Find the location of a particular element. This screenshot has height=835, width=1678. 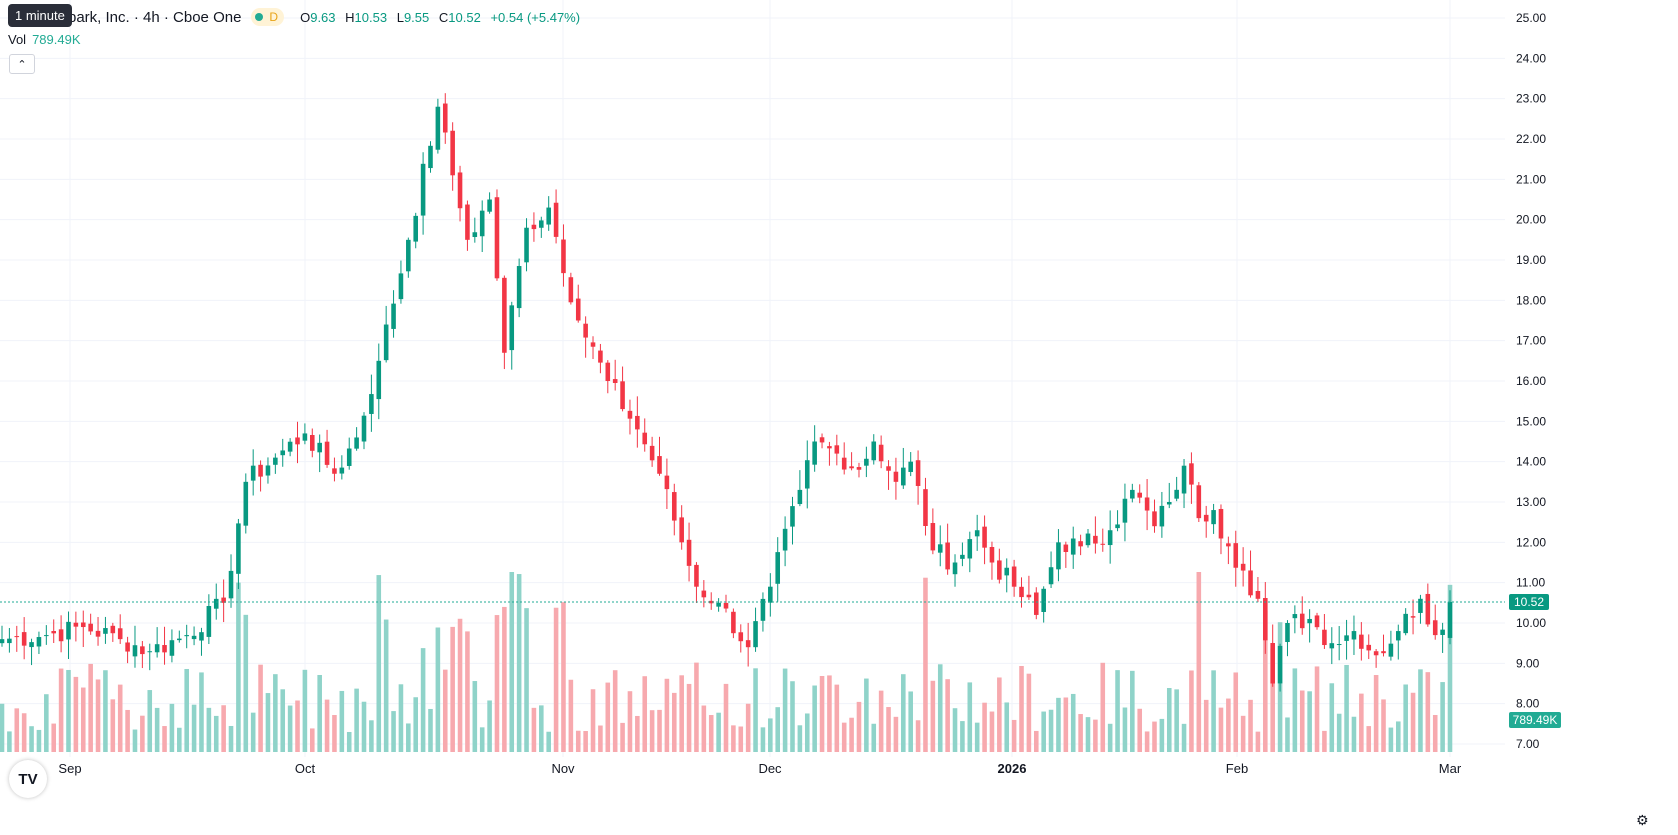

tradingview-logo: TV is located at coordinates (28, 779).